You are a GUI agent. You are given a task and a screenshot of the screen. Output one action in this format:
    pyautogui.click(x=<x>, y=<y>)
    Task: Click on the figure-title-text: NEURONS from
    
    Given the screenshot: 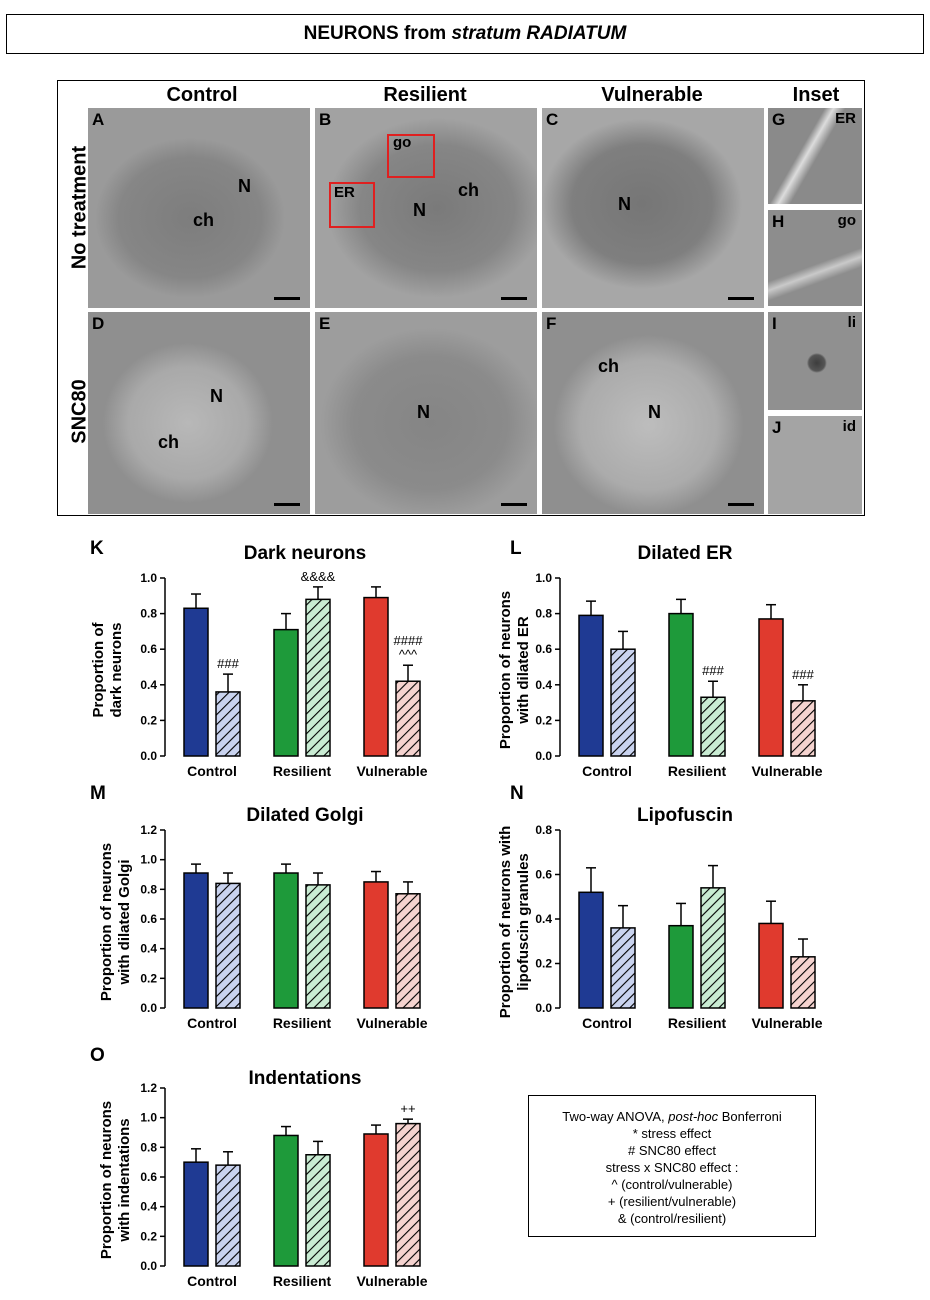 What is the action you would take?
    pyautogui.click(x=375, y=33)
    